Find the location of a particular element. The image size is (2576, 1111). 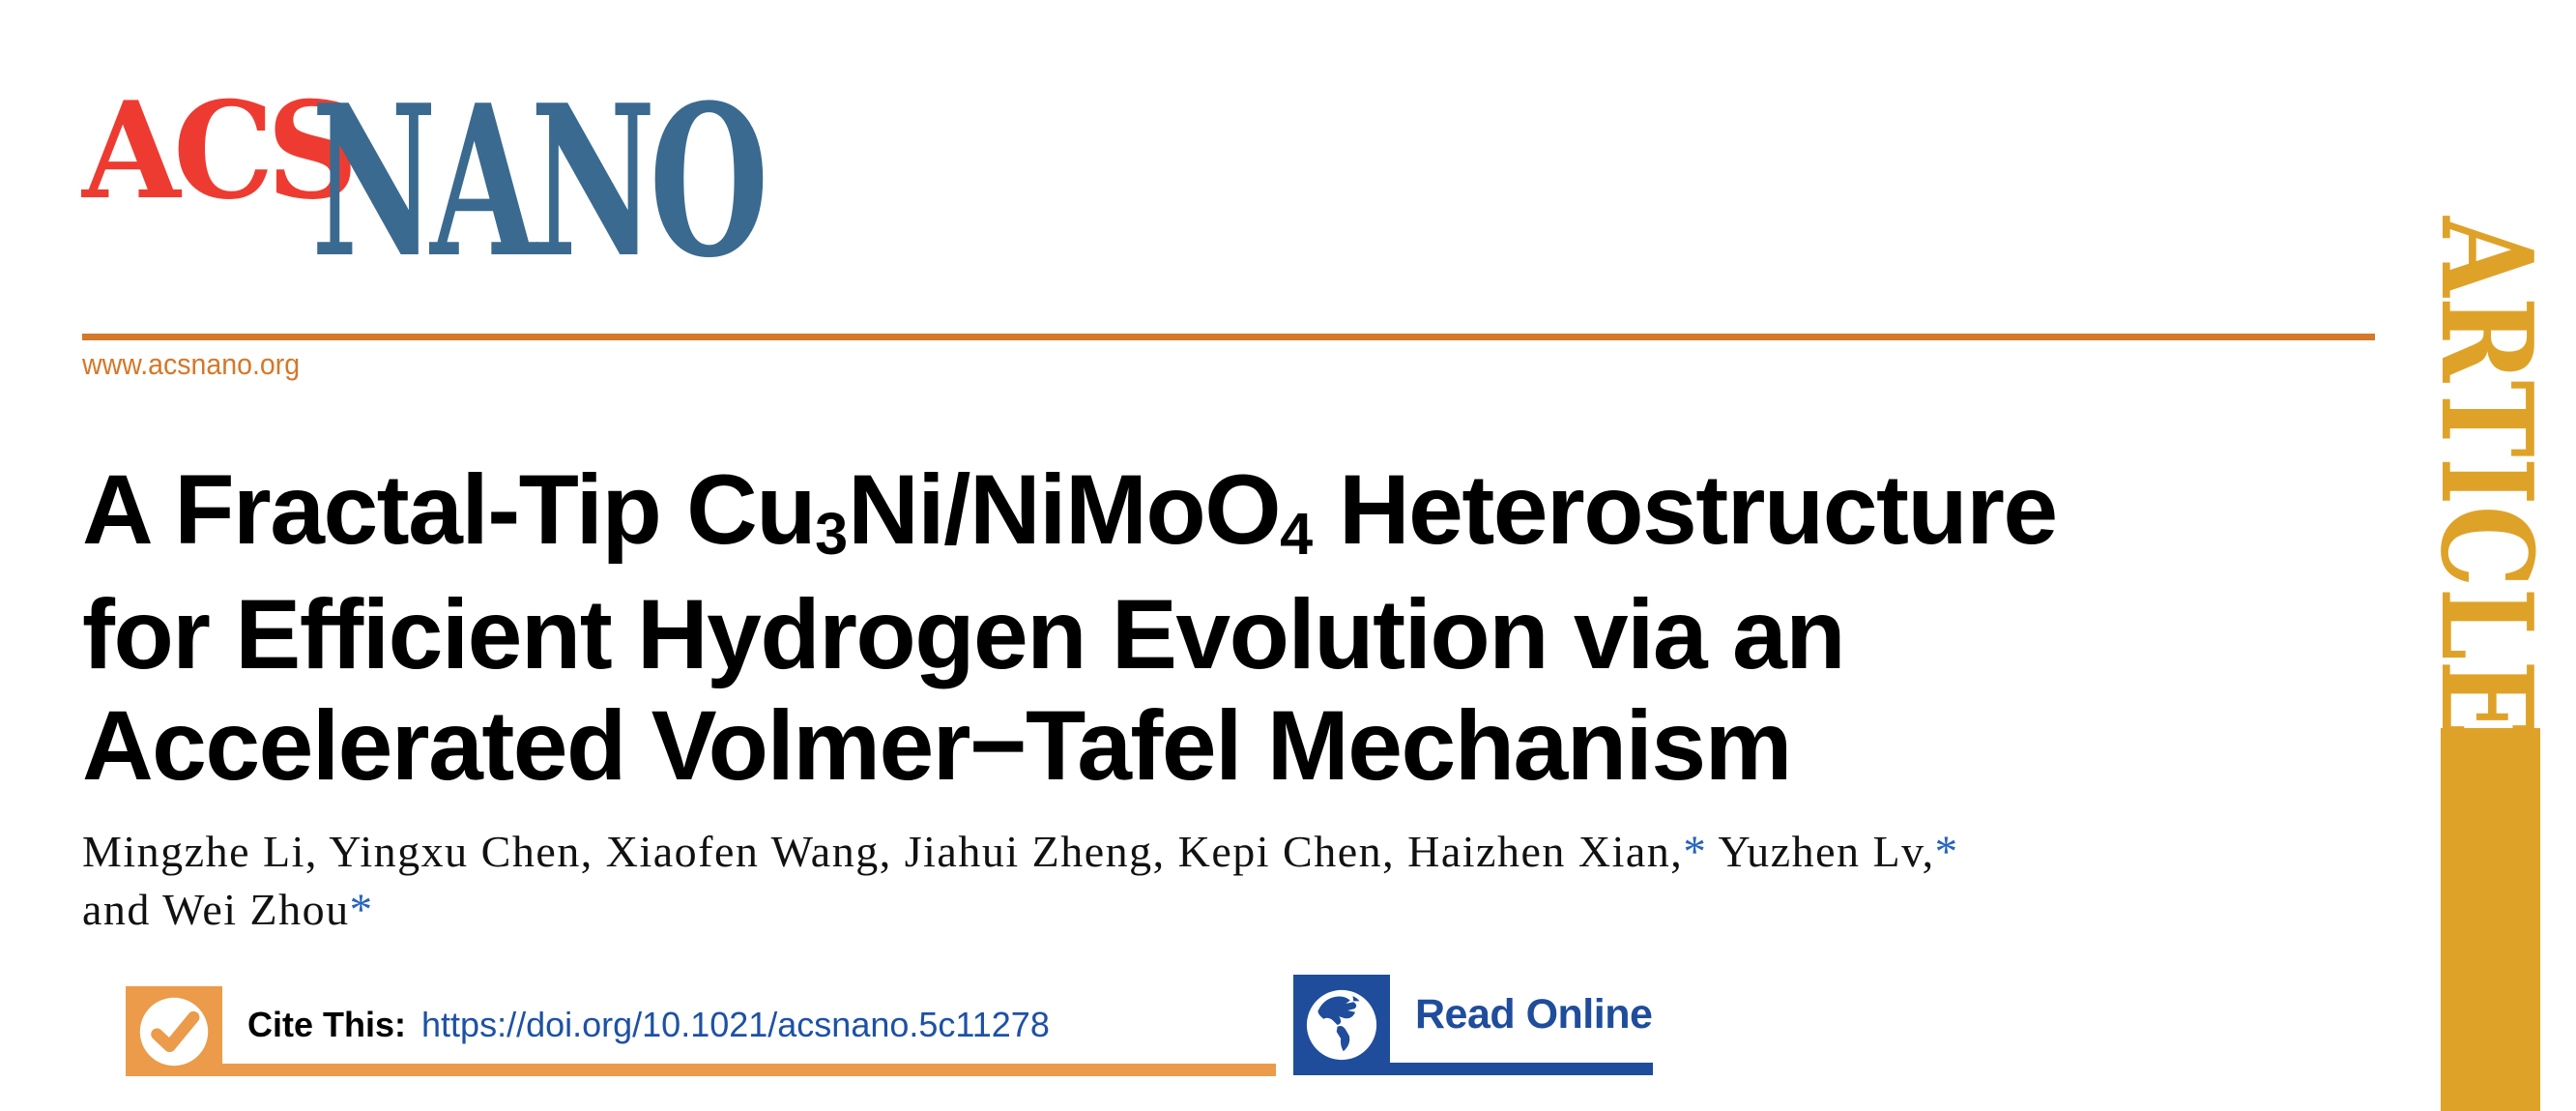

masthead-divider is located at coordinates (1228, 337).